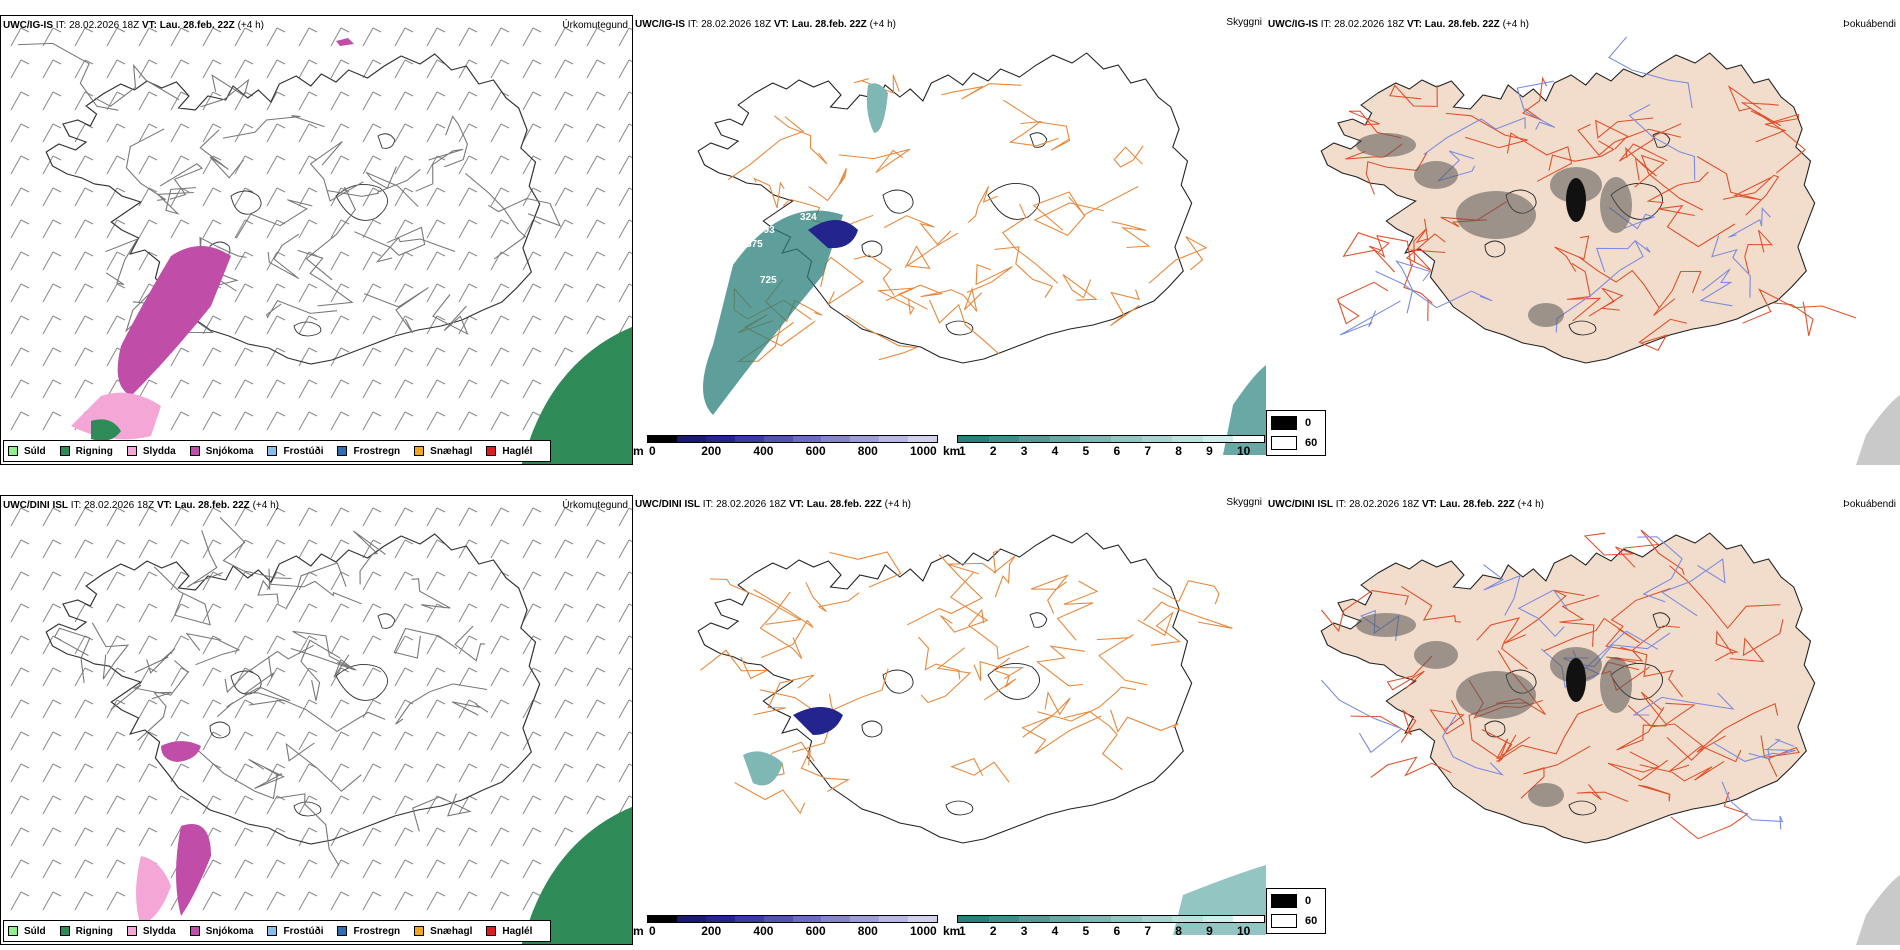 The image size is (1900, 950). What do you see at coordinates (763, 768) in the screenshot?
I see `low-visibility-area` at bounding box center [763, 768].